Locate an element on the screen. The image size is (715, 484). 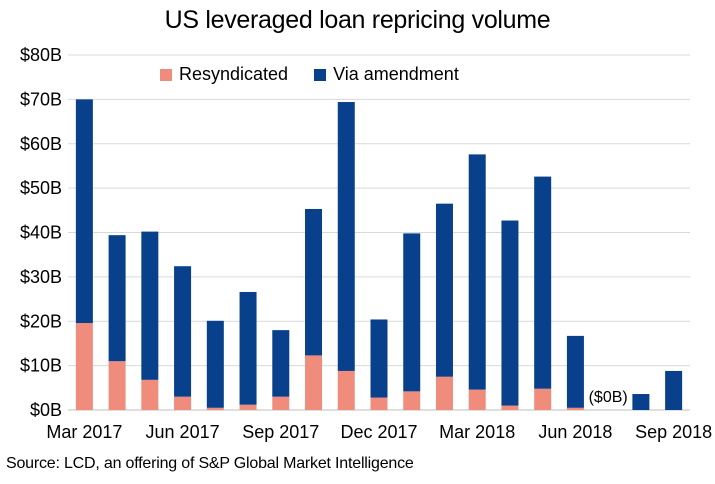
x-tick-label: Jun 2017 is located at coordinates (183, 432).